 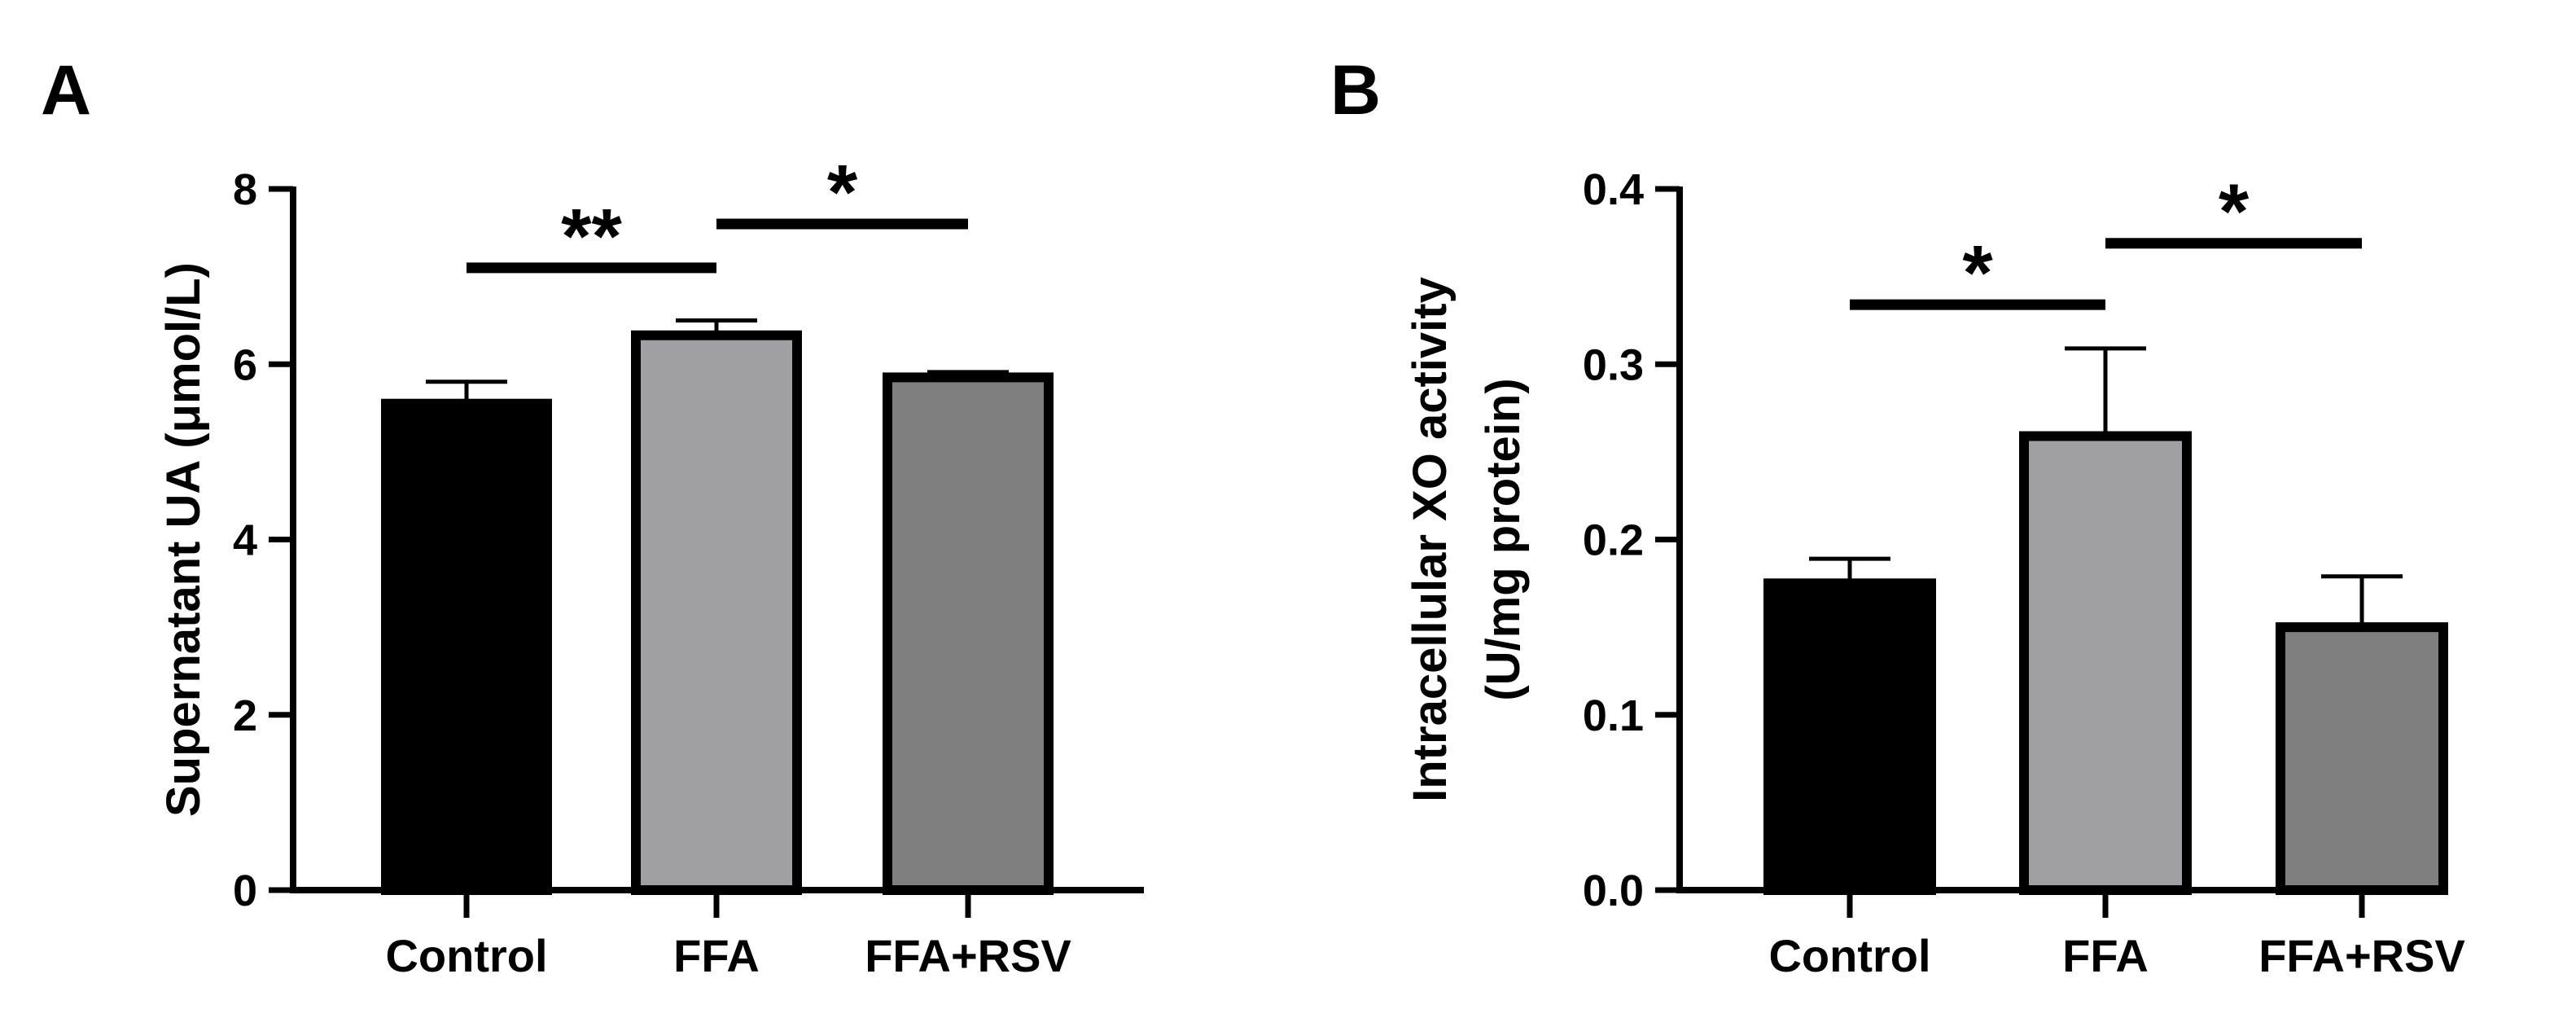 What do you see at coordinates (66, 90) in the screenshot?
I see `panel-label: A` at bounding box center [66, 90].